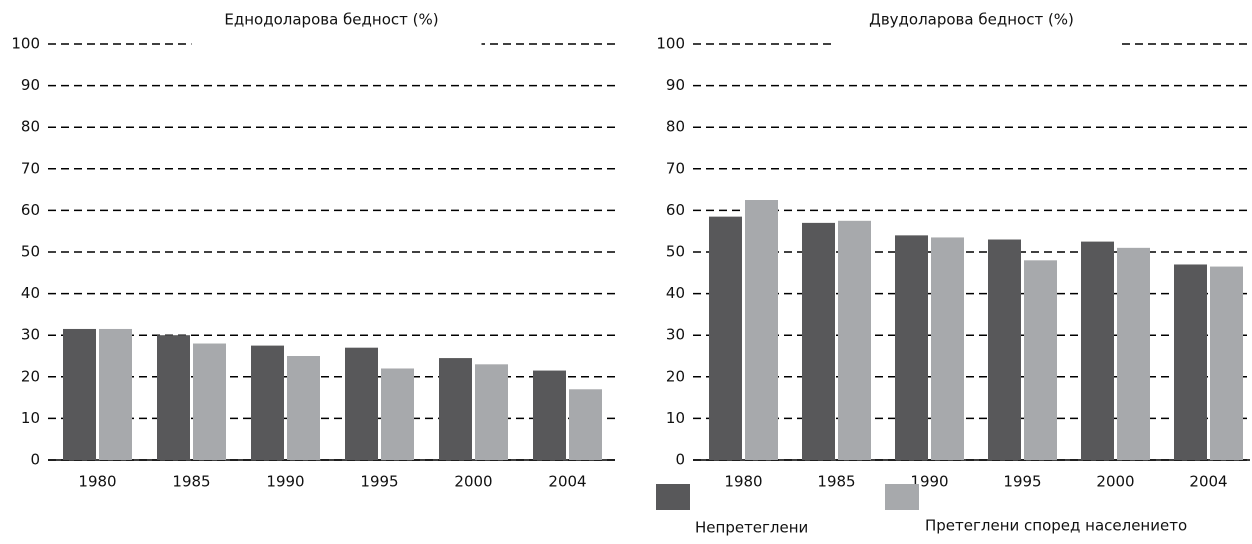  What do you see at coordinates (331, 20) in the screenshot?
I see `chart-title: Еднодоларова бедност (%)` at bounding box center [331, 20].